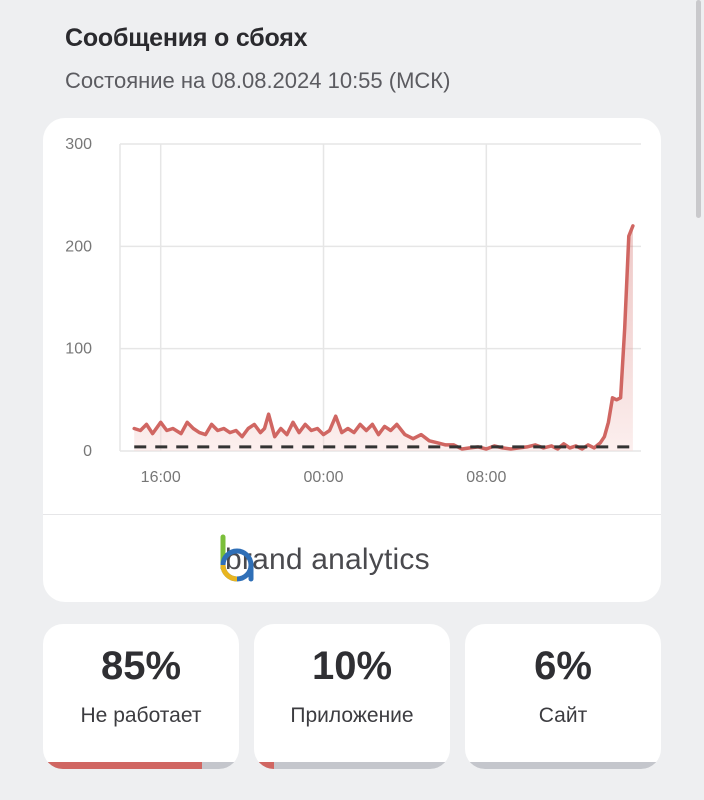  Describe the element at coordinates (352, 666) in the screenshot. I see `stat-value: 10%` at that location.